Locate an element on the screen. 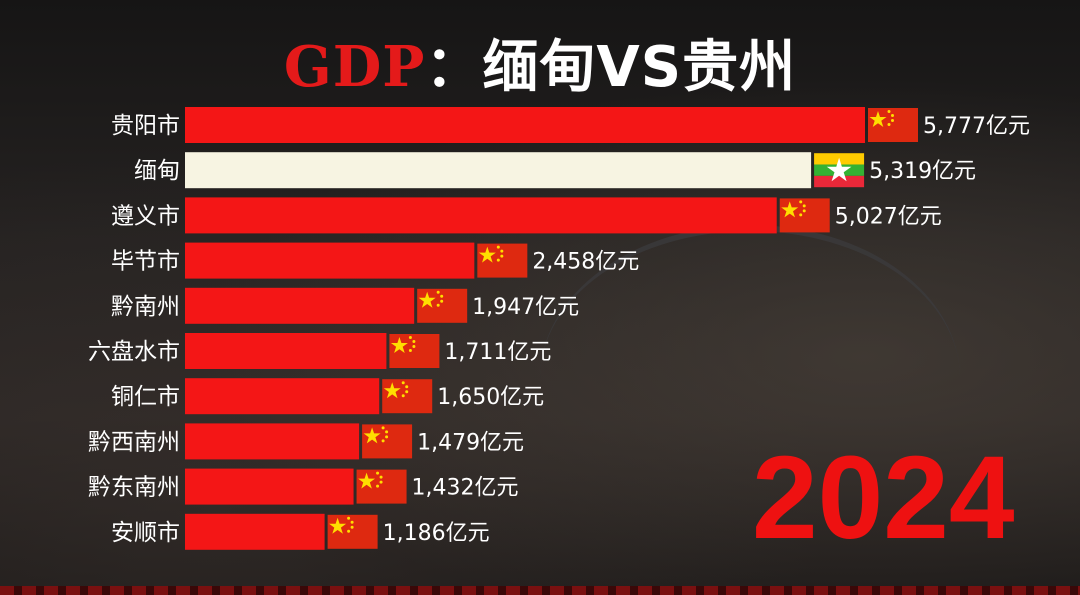  value-label: 1,432亿元 is located at coordinates (465, 488).